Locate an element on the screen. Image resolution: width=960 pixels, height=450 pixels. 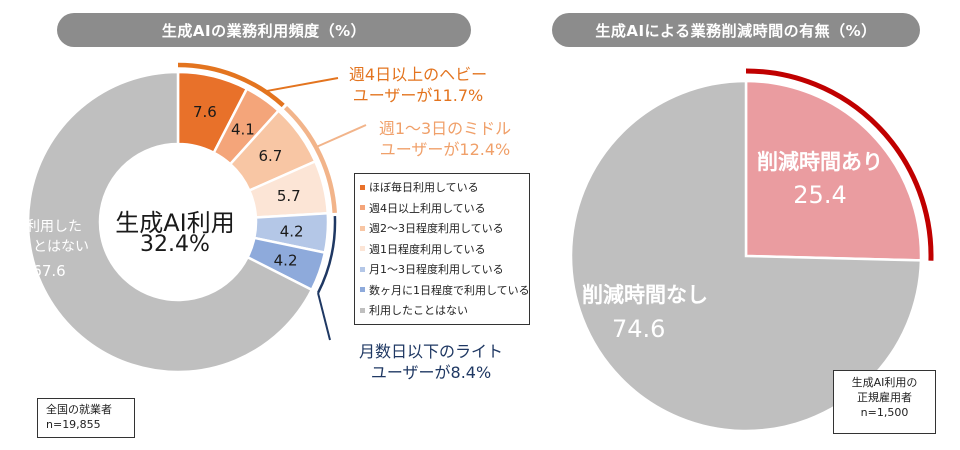
reduced-slice-value: 25.4 is located at coordinates (820, 195).